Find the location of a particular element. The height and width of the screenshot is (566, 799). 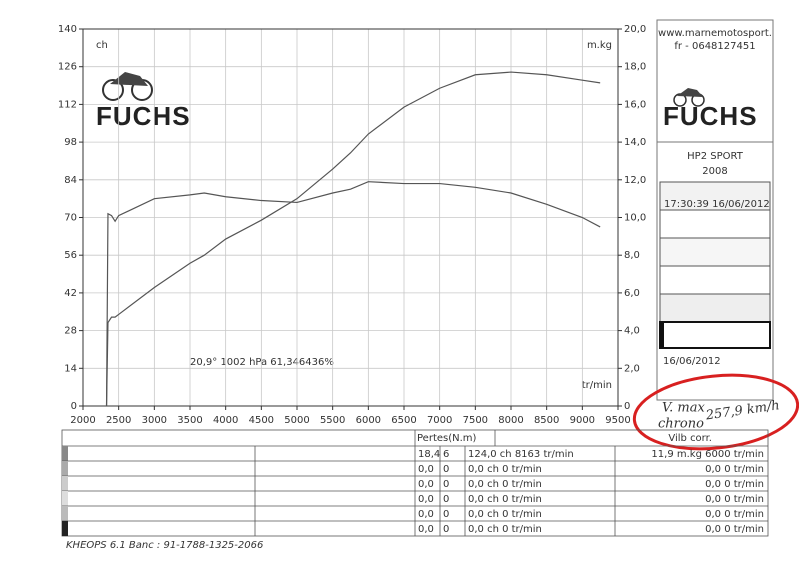

x-tick-label: 3500 is located at coordinates (189, 420).